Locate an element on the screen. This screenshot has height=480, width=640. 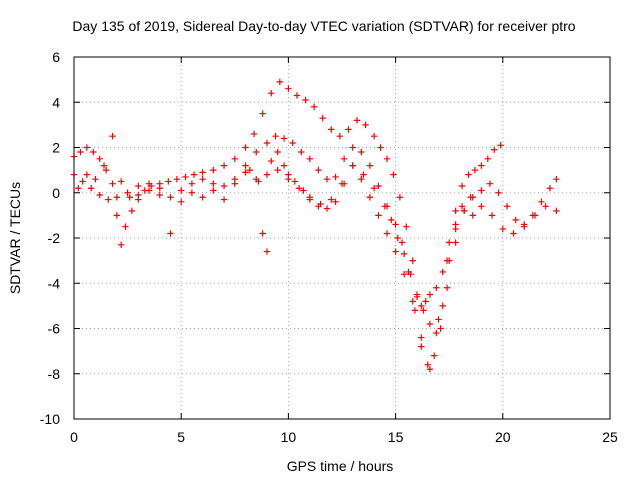
x-tick-label: 0 is located at coordinates (74, 437).